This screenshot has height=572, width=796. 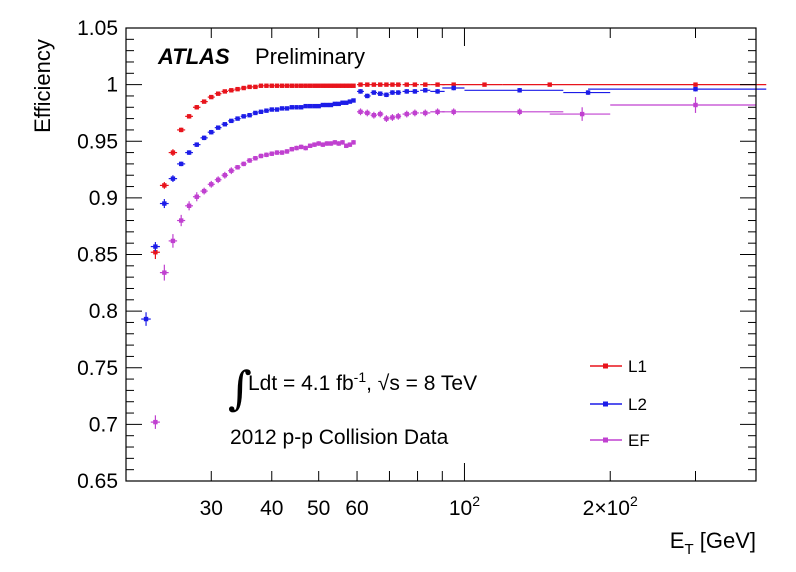 What do you see at coordinates (356, 508) in the screenshot?
I see `x-tick-label: 60` at bounding box center [356, 508].